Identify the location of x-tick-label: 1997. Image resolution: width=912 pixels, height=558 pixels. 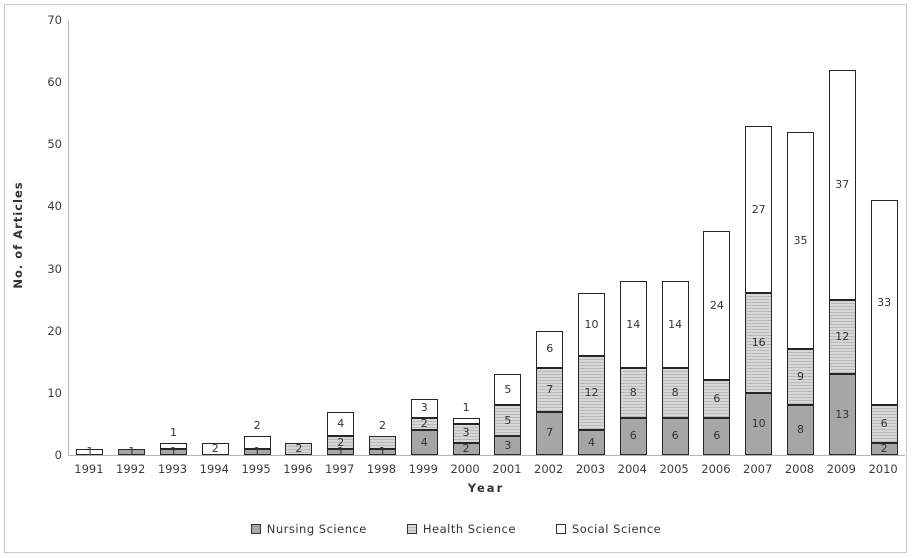
(340, 469).